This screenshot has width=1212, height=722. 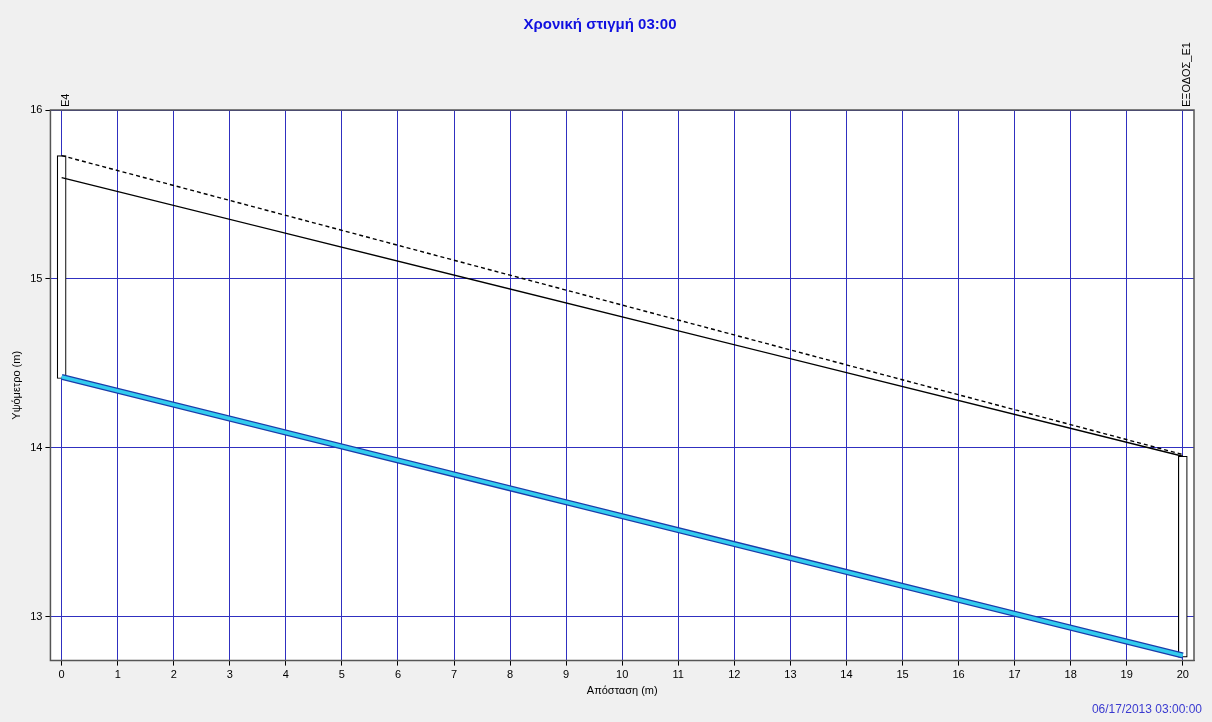 What do you see at coordinates (600, 24) in the screenshot?
I see `chart-title: Χρονική στιγμή 03:00` at bounding box center [600, 24].